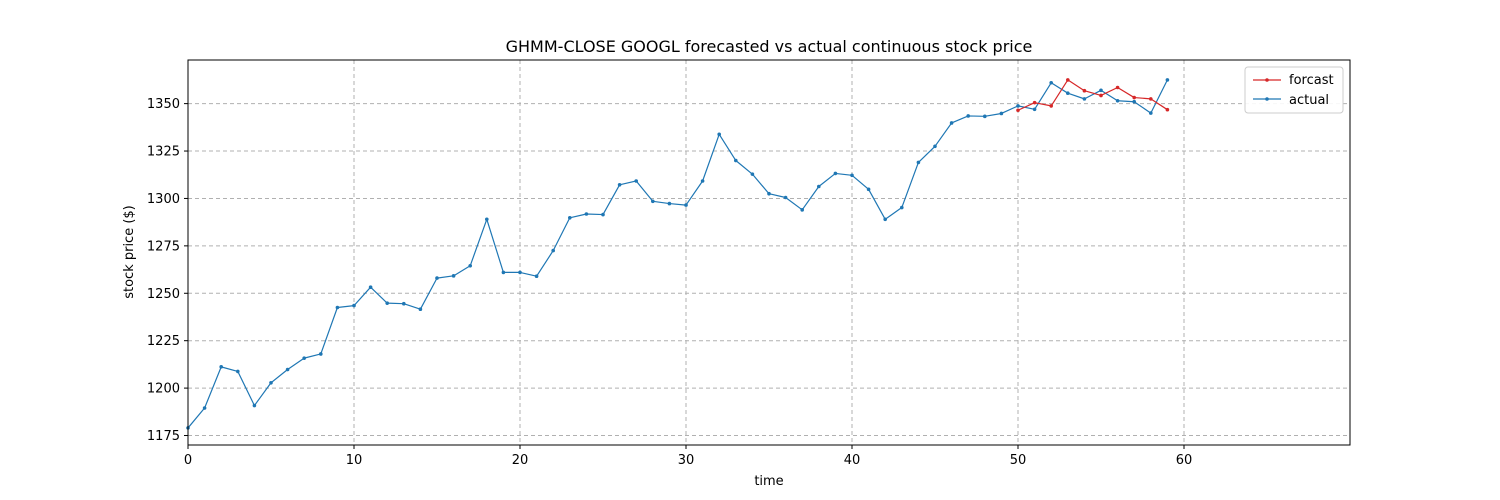 The image size is (1500, 500). Describe the element at coordinates (1184, 460) in the screenshot. I see `x-tick-label: 60` at that location.